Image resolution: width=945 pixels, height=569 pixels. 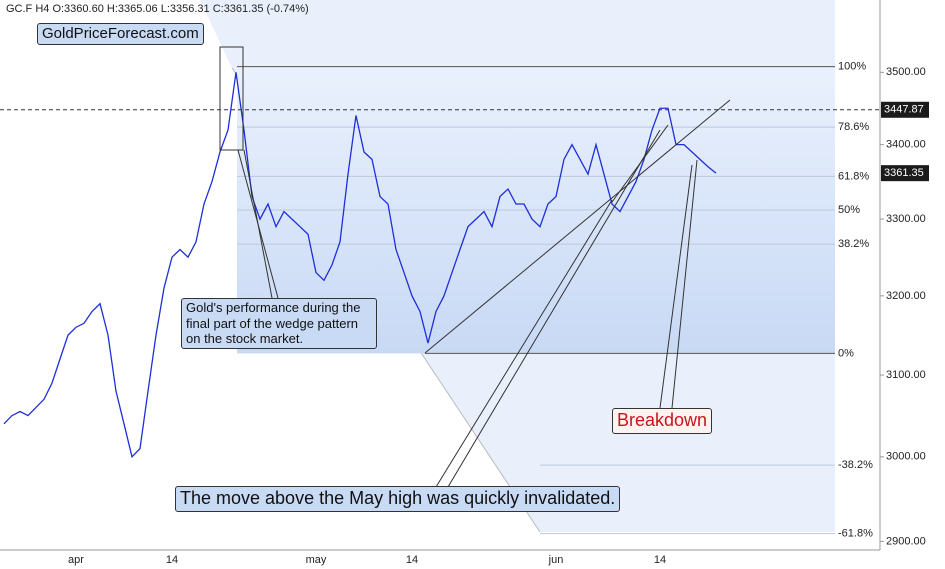 What do you see at coordinates (906, 145) in the screenshot?
I see `y-tick-label: 3400.00` at bounding box center [906, 145].